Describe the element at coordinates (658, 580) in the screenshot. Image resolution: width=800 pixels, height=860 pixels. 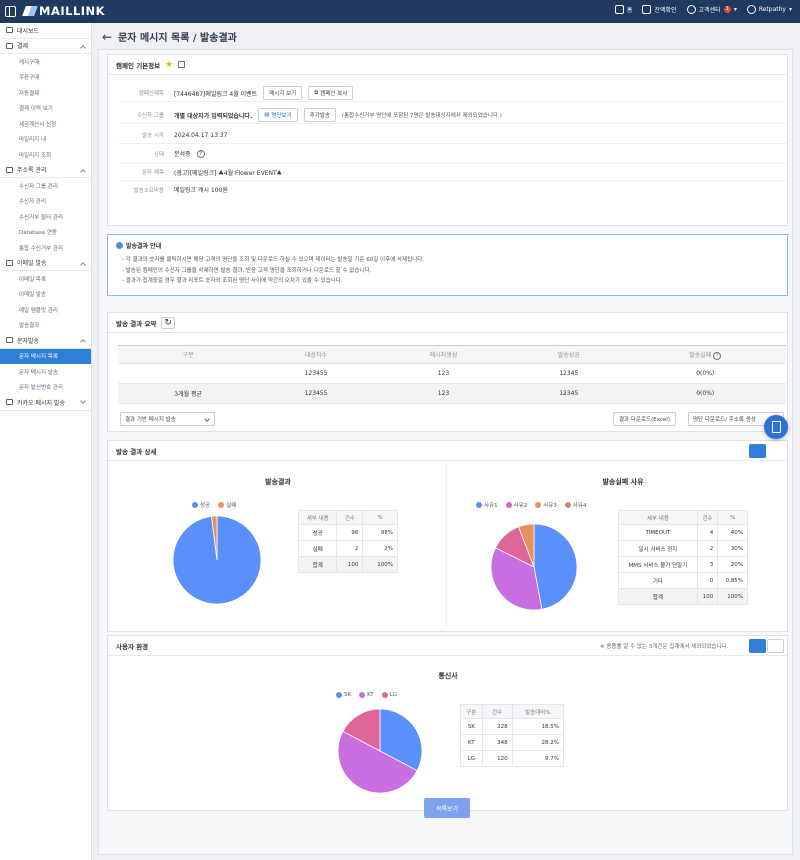
I see `cell: 기타` at that location.